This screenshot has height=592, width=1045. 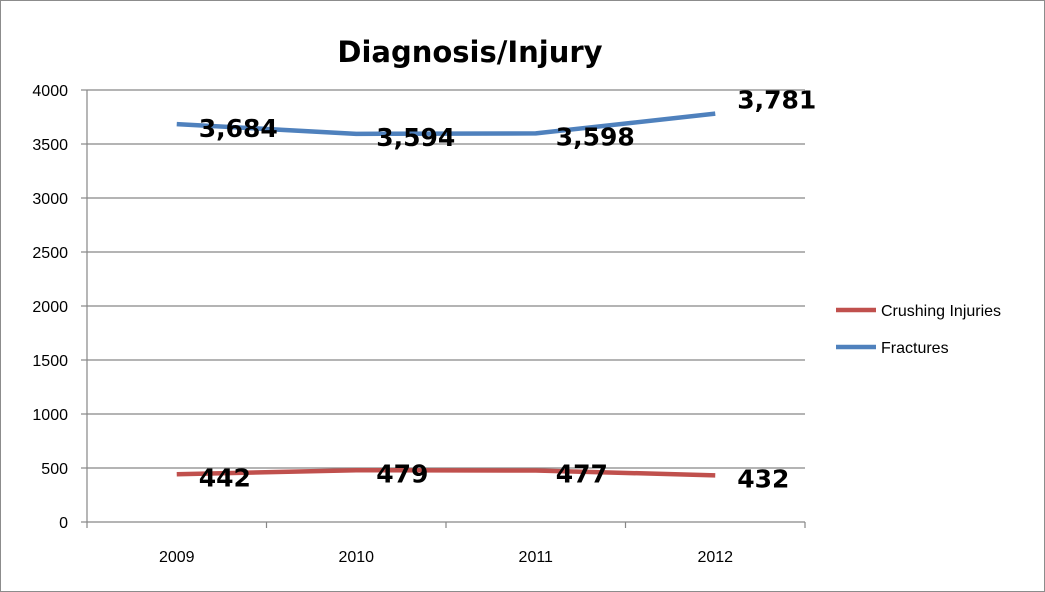 I want to click on y-tick-label: 1000, so click(x=50, y=415).